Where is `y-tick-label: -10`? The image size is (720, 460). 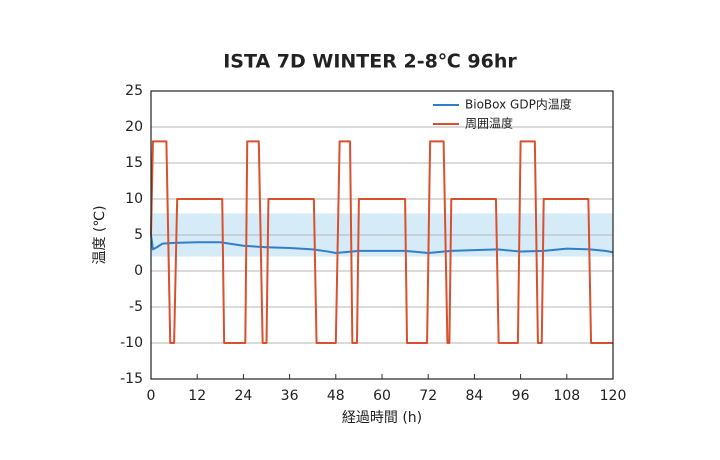 y-tick-label: -10 is located at coordinates (131, 343).